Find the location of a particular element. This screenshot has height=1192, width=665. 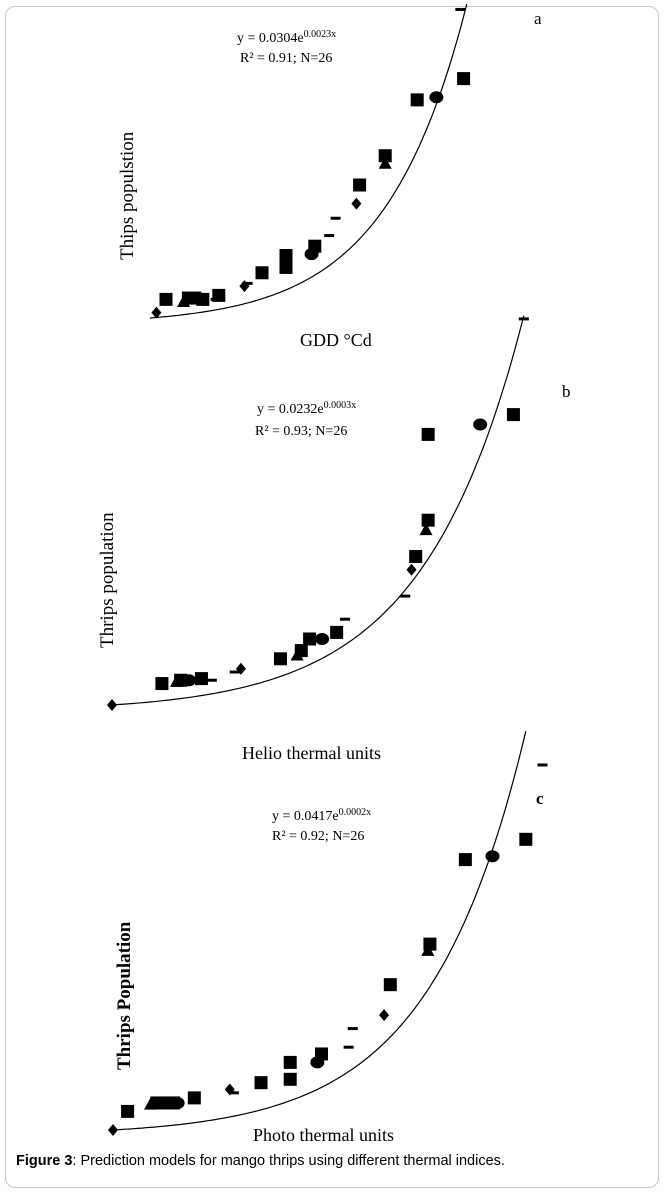

x-axis-label-b: Helio thermal units is located at coordinates (311, 753).